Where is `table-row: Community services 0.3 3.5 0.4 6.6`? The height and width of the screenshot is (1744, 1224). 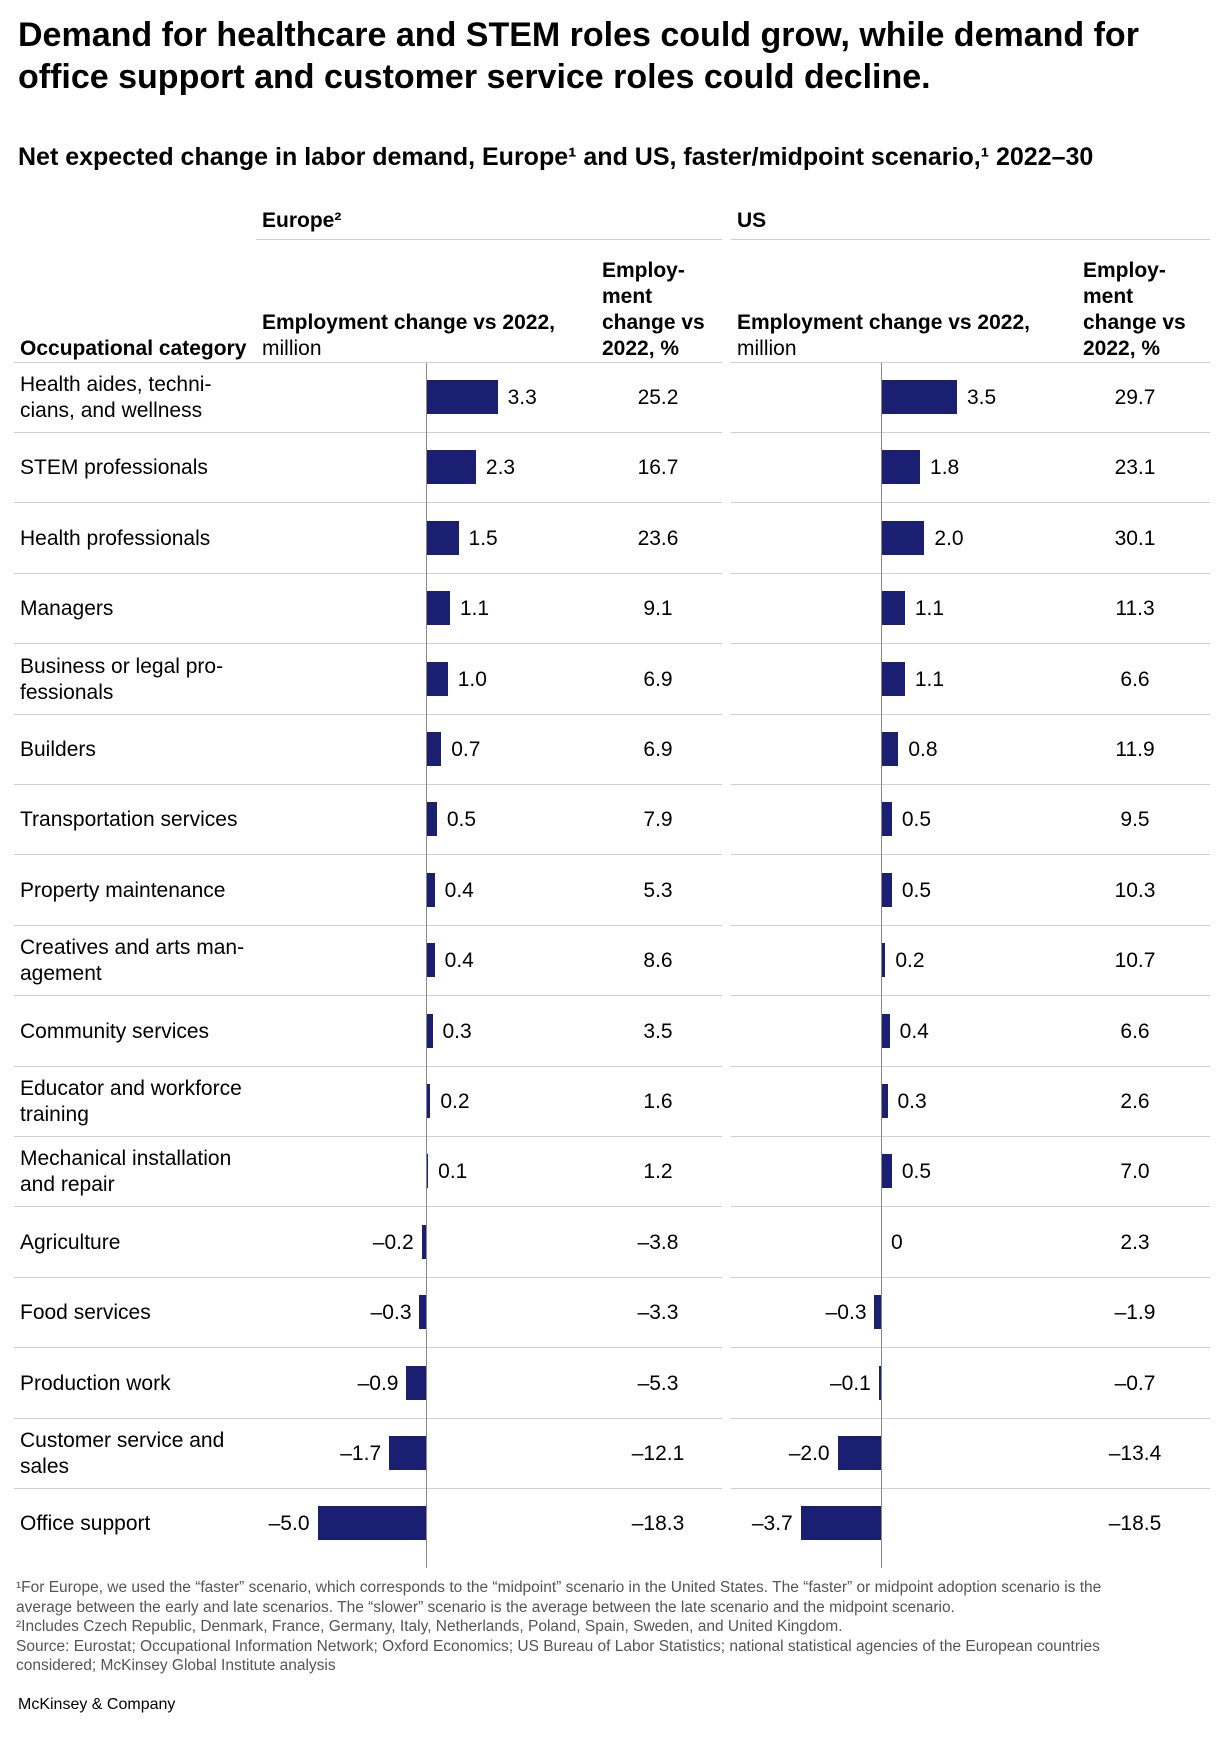 table-row: Community services 0.3 3.5 0.4 6.6 is located at coordinates (612, 1032).